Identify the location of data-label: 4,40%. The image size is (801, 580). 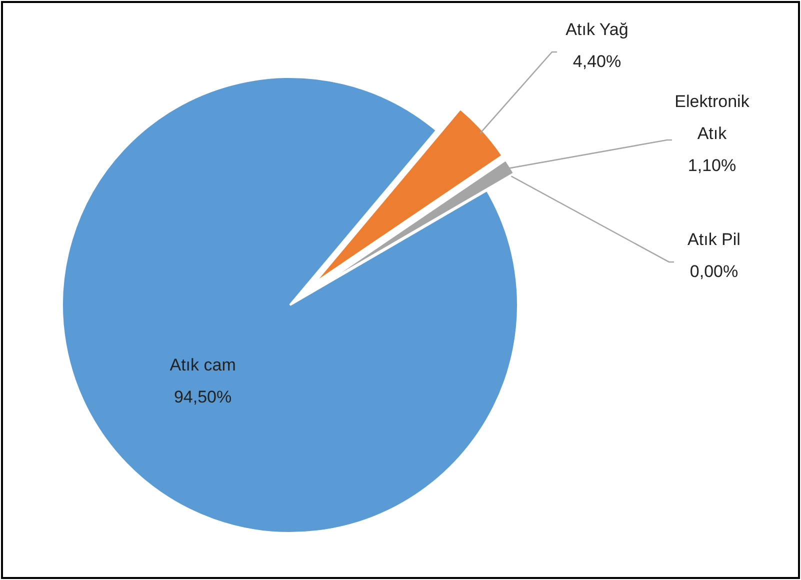
(597, 61).